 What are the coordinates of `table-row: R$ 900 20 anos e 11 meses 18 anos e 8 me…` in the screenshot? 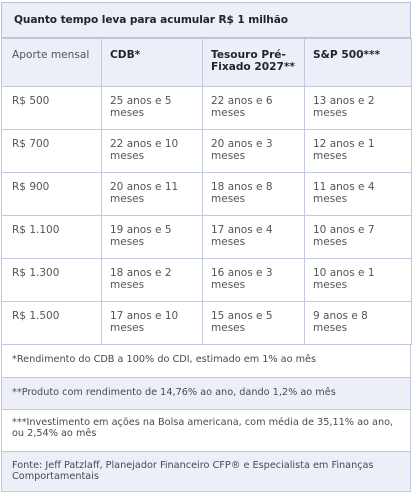 It's located at (206, 194).